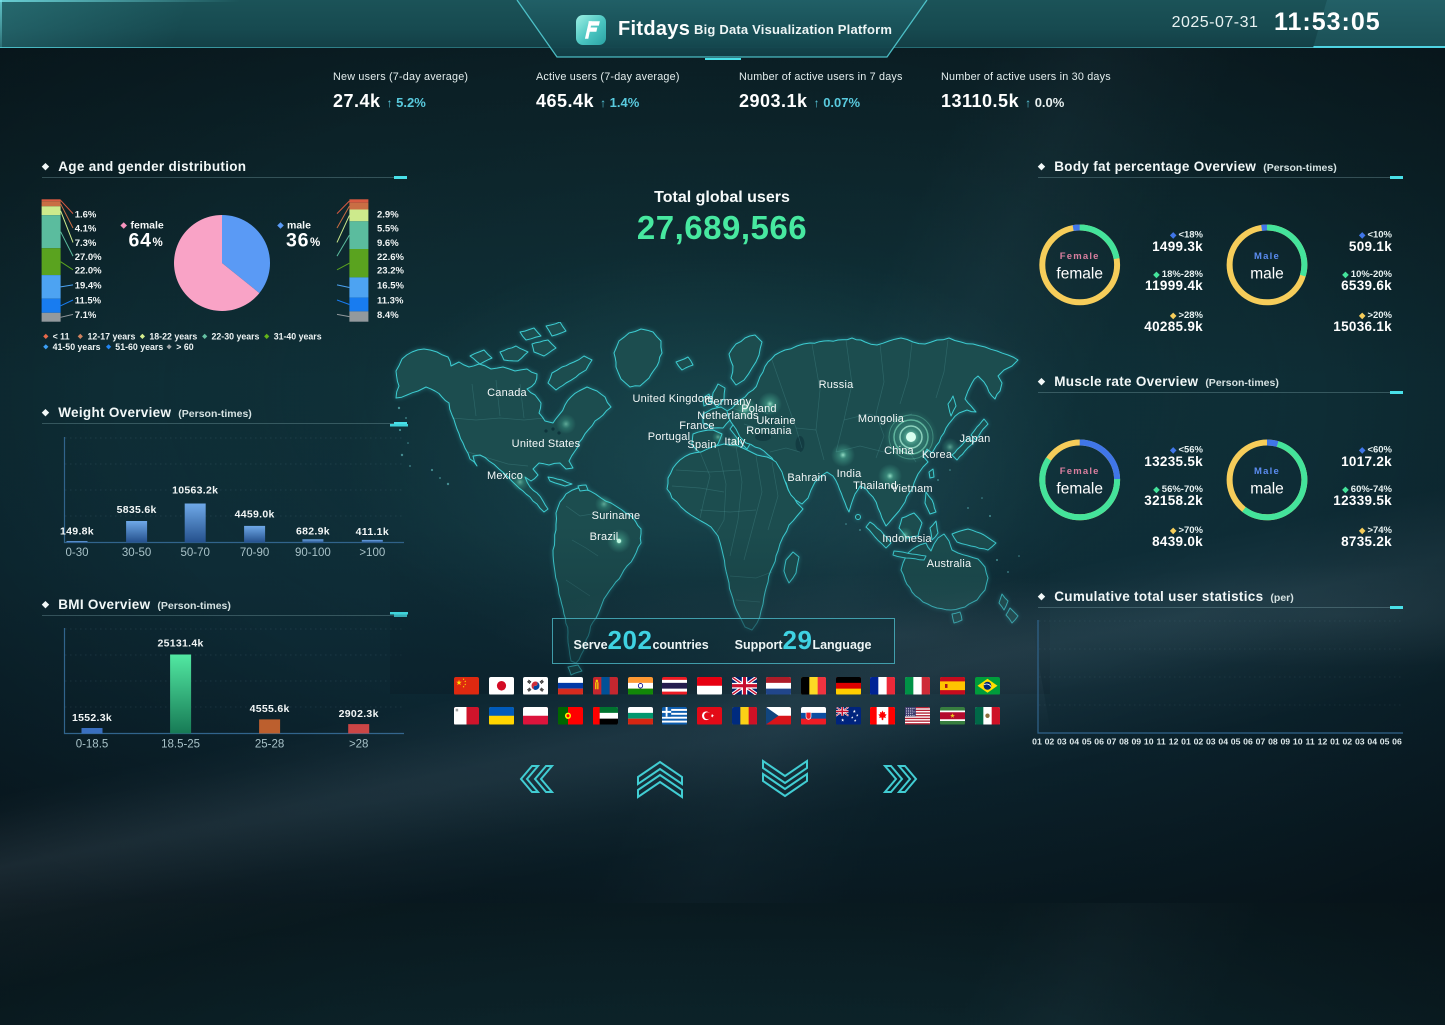 This screenshot has width=1445, height=1025. What do you see at coordinates (769, 431) in the screenshot?
I see `svg-text: Romania` at bounding box center [769, 431].